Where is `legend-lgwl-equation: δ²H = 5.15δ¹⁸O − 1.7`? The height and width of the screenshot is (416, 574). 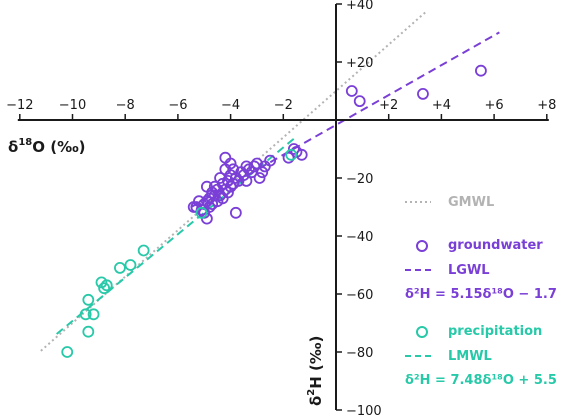 legend-lgwl-equation: δ²H = 5.15δ¹⁸O − 1.7 is located at coordinates (481, 294).